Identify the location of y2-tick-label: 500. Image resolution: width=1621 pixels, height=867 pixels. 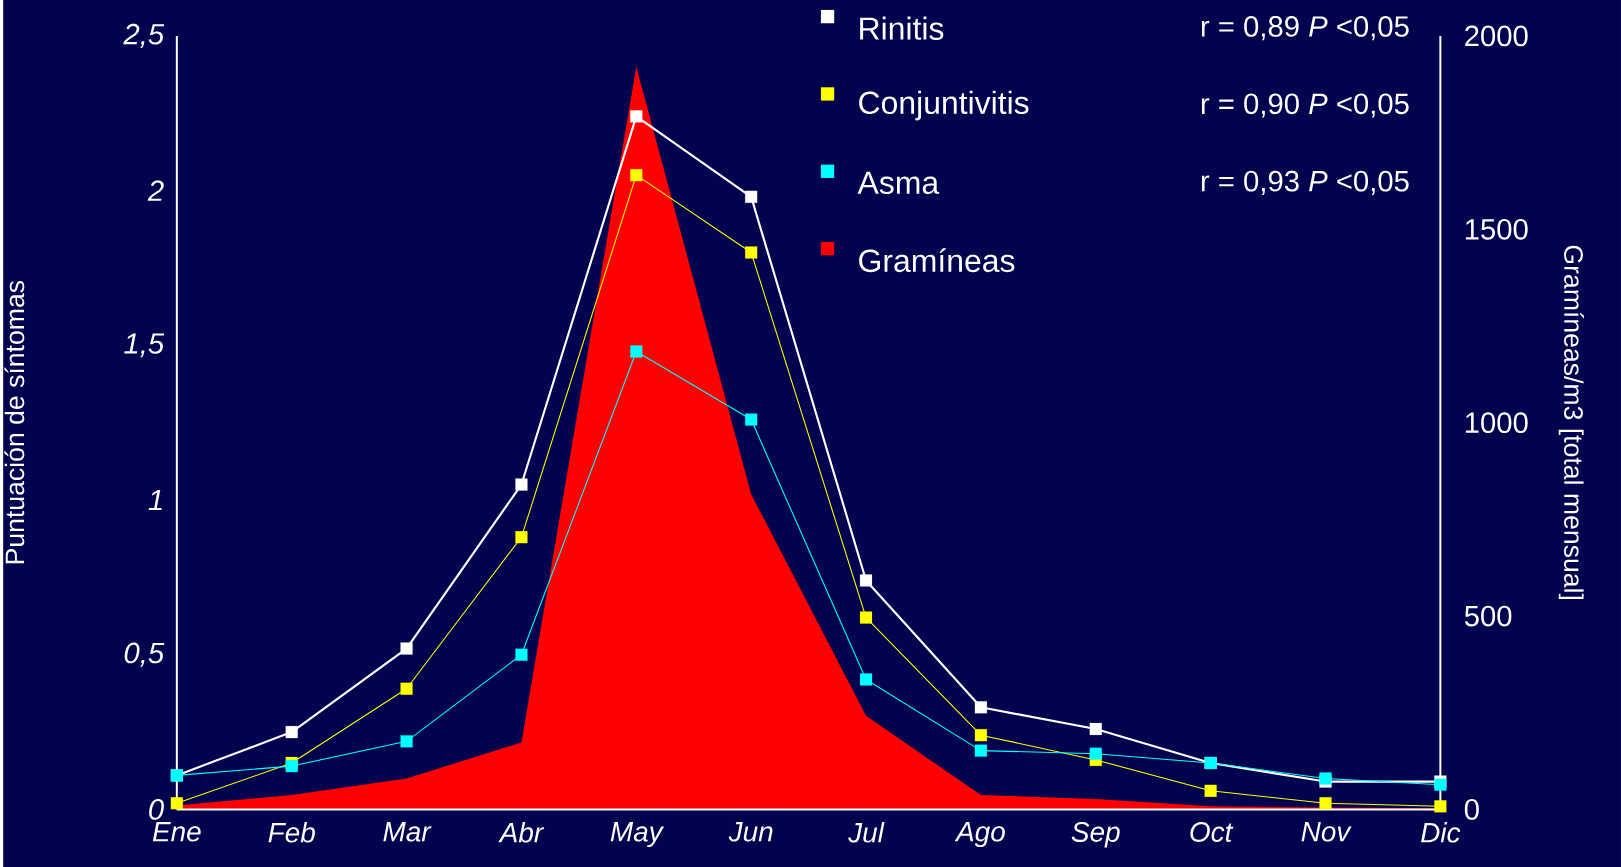
(1488, 616).